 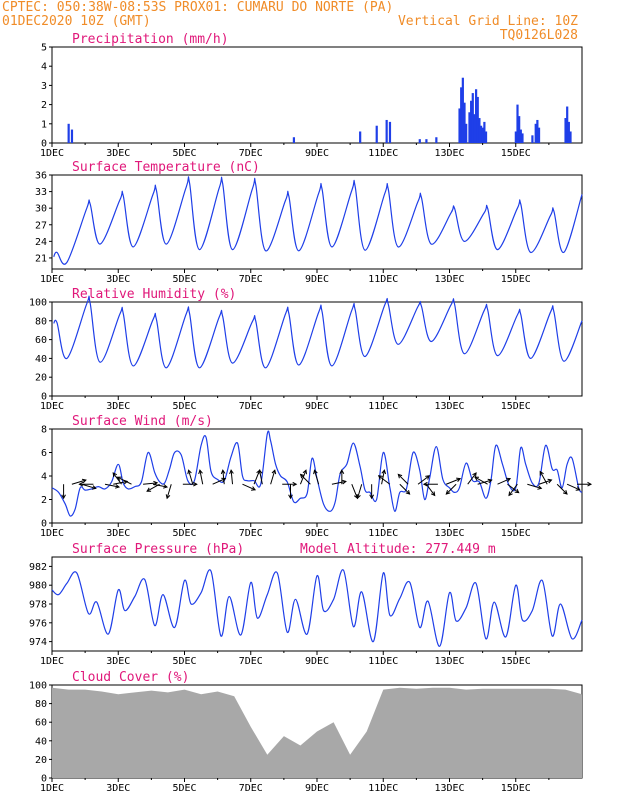 What do you see at coordinates (251, 406) in the screenshot?
I see `rh-xtick-label: 7DEC` at bounding box center [251, 406].